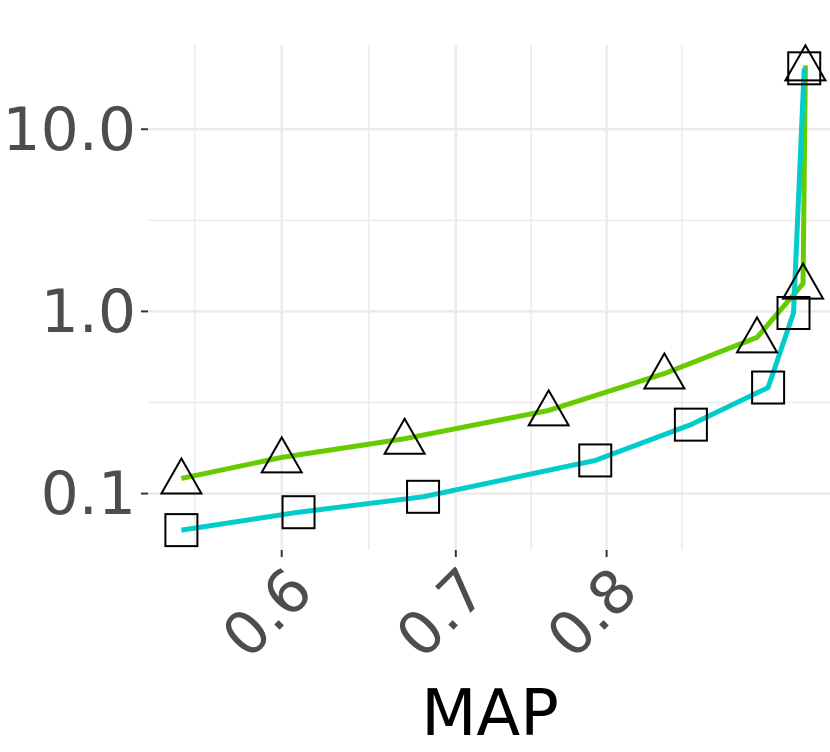 This screenshot has width=830, height=752. I want to click on y-tick-label: 1.0, so click(88, 312).